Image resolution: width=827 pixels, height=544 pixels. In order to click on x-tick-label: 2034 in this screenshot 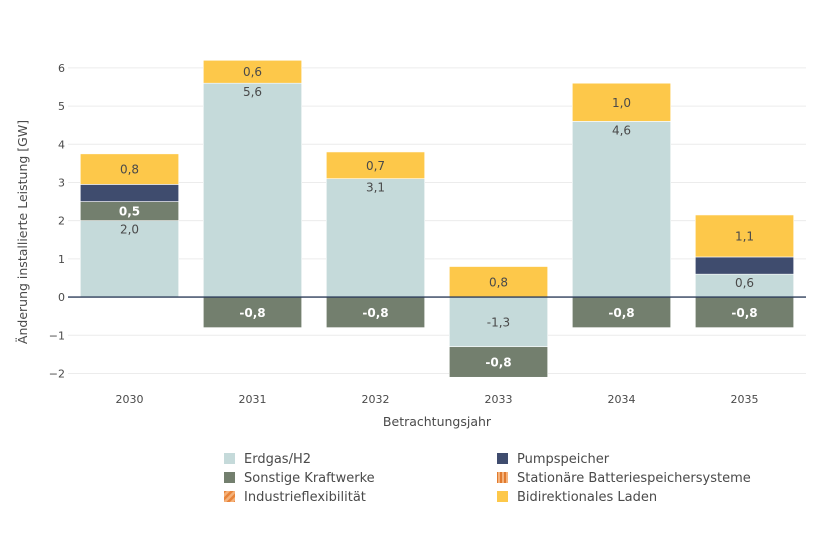, I will do `click(622, 399)`.